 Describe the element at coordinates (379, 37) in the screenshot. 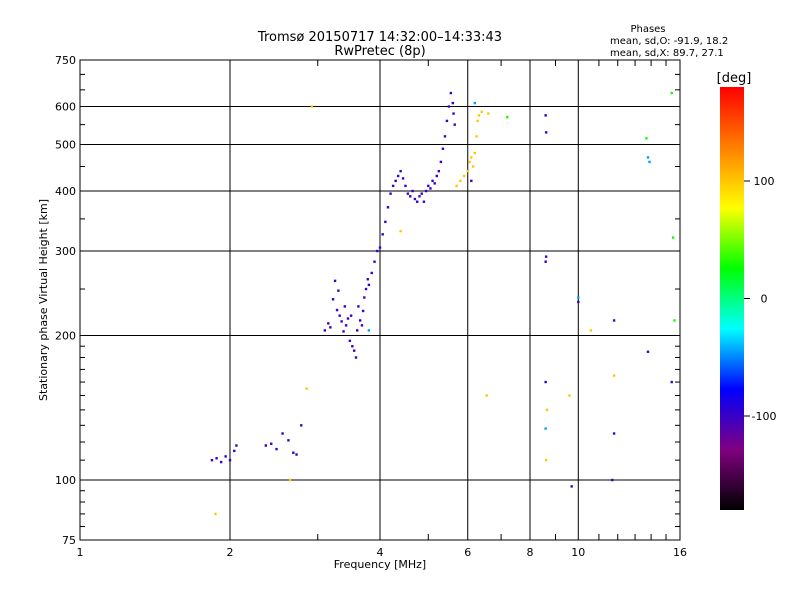

I see `chart-title: Tromsø 20150717 14:32:00–14:33:43` at that location.